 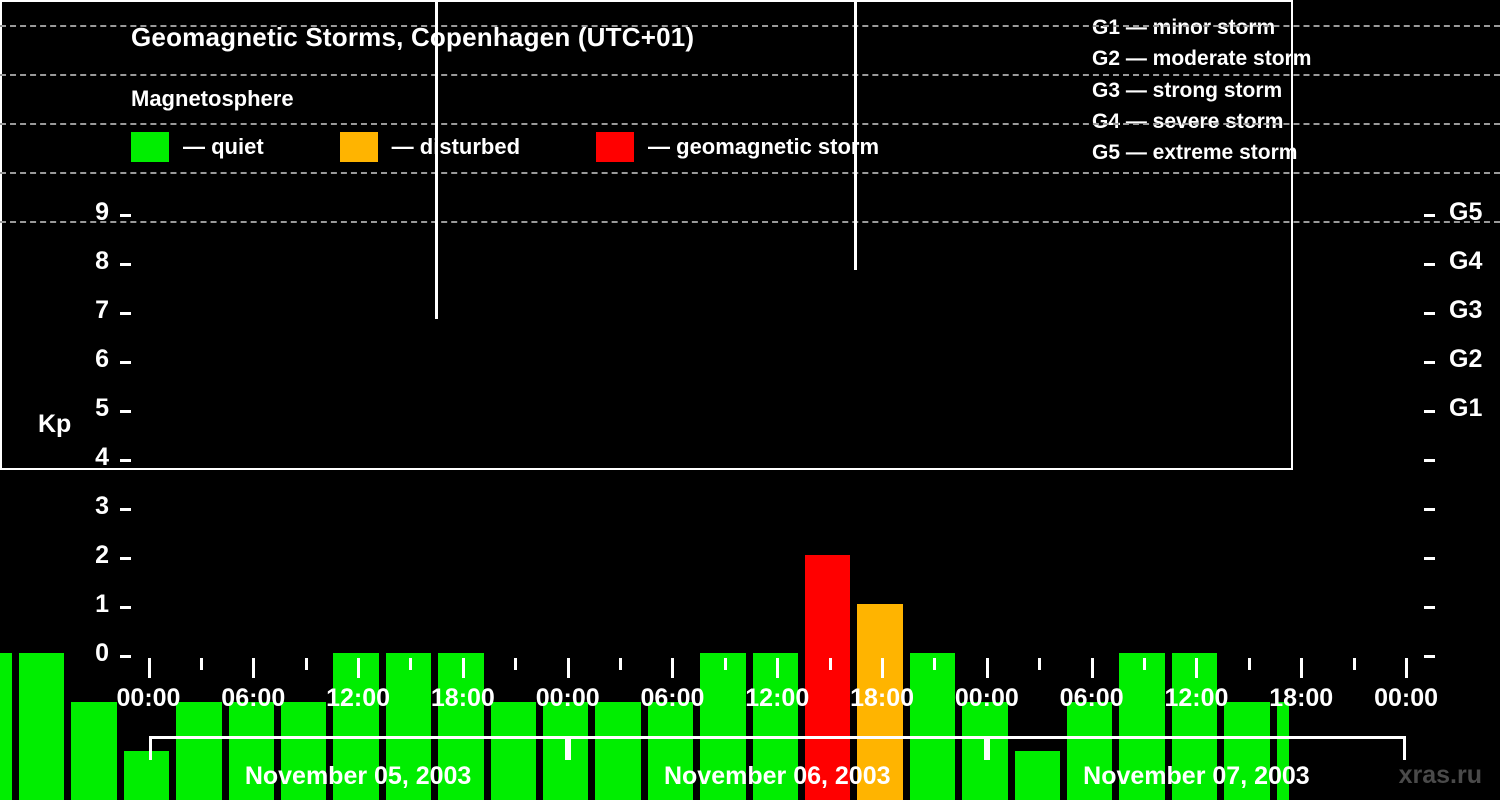 I want to click on g-axis-label-g2: G2, so click(x=1466, y=358).